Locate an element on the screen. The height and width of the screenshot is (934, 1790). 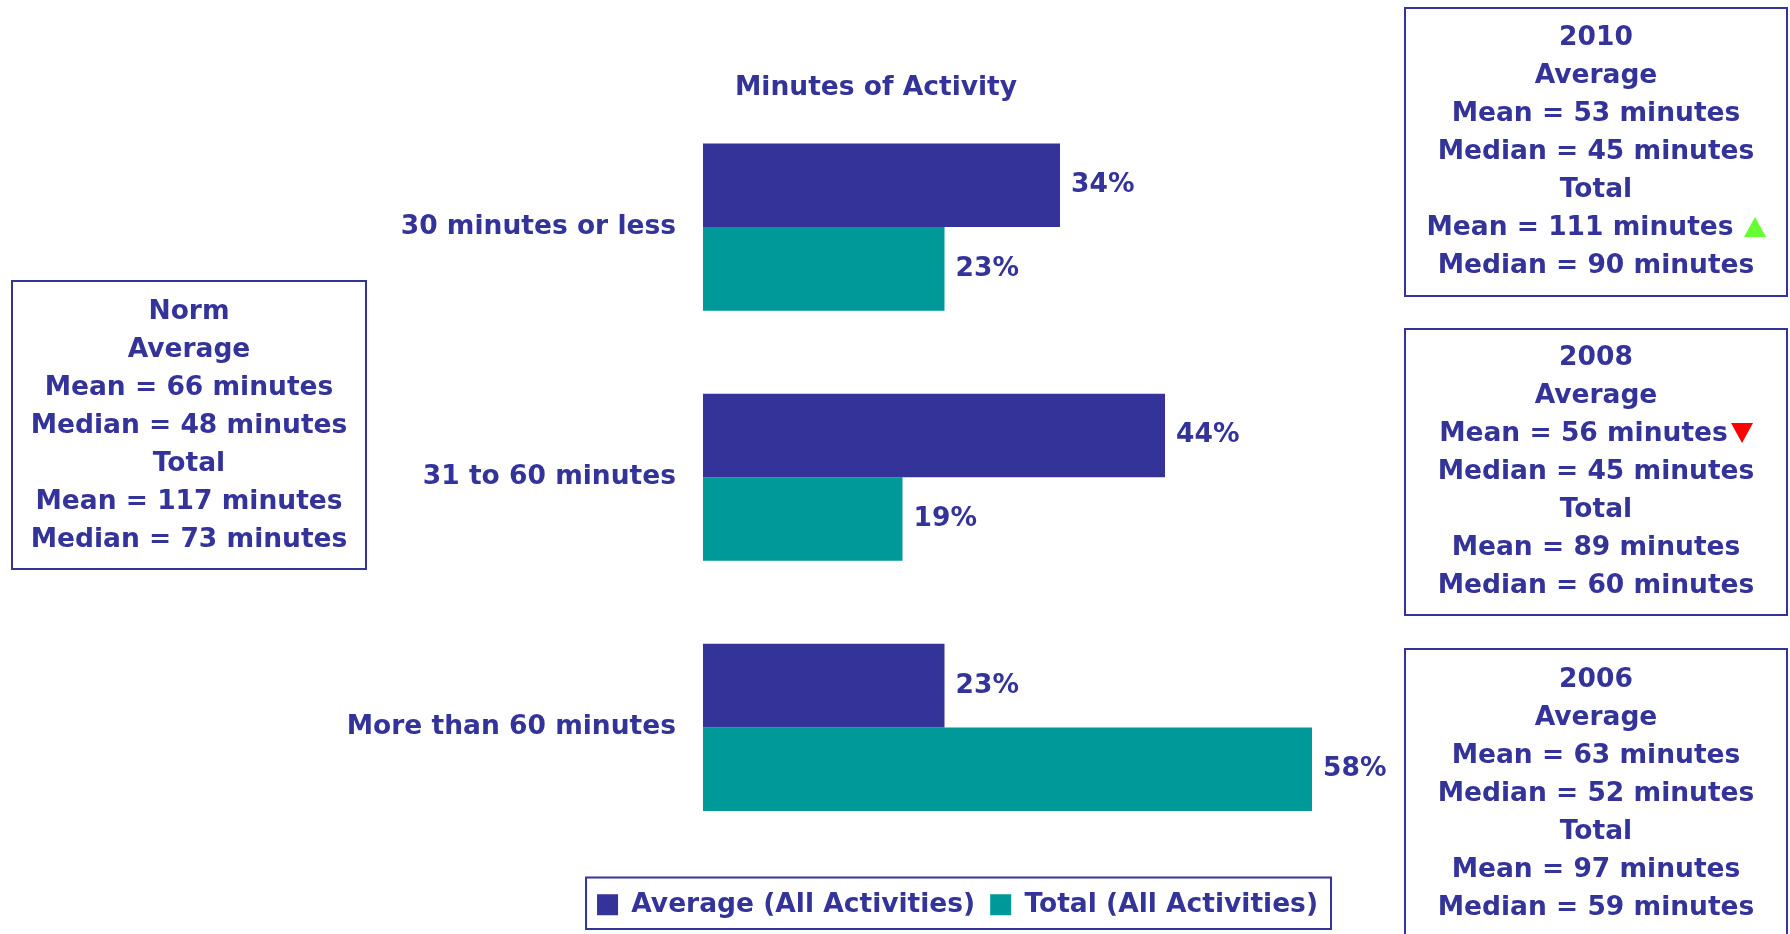
legend-label: Total (All Activities) is located at coordinates (1171, 902).